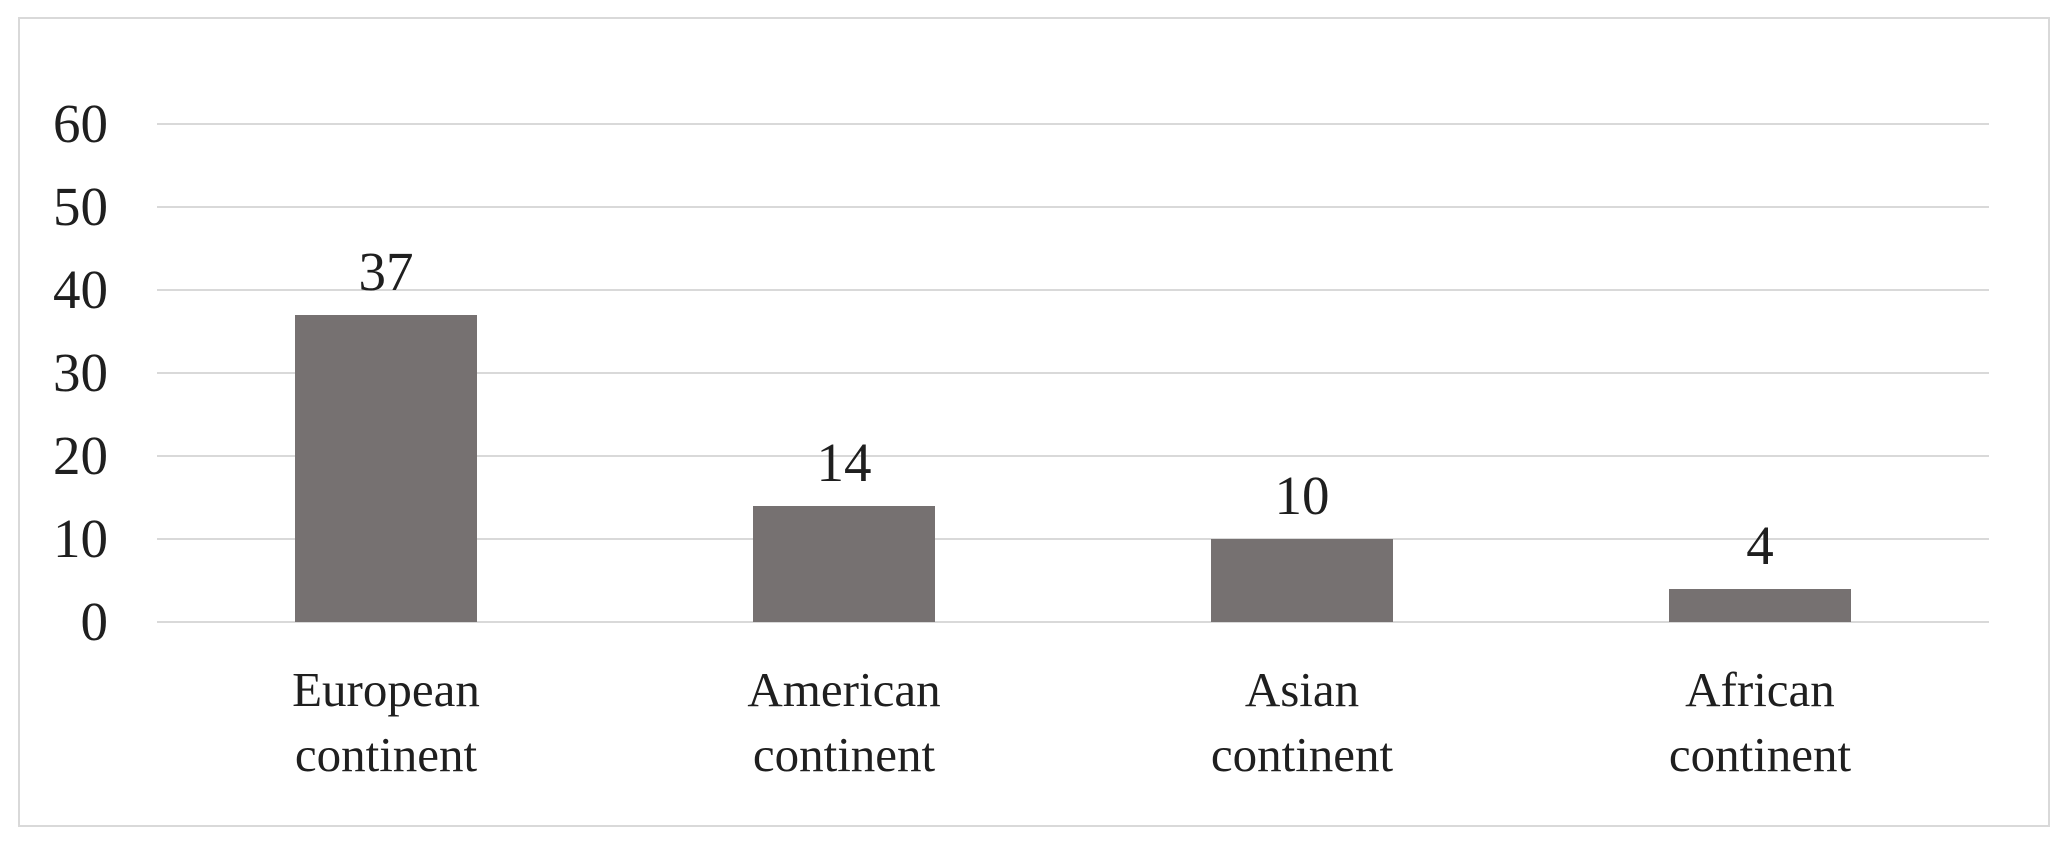 The width and height of the screenshot is (2072, 849). Describe the element at coordinates (386, 468) in the screenshot. I see `bar-european-continent` at that location.